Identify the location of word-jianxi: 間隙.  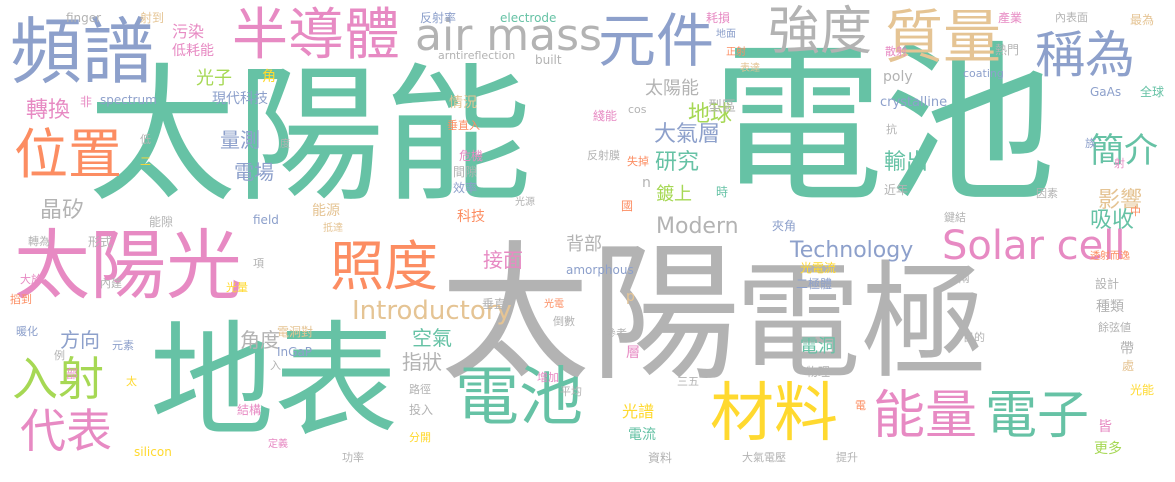
(465, 172).